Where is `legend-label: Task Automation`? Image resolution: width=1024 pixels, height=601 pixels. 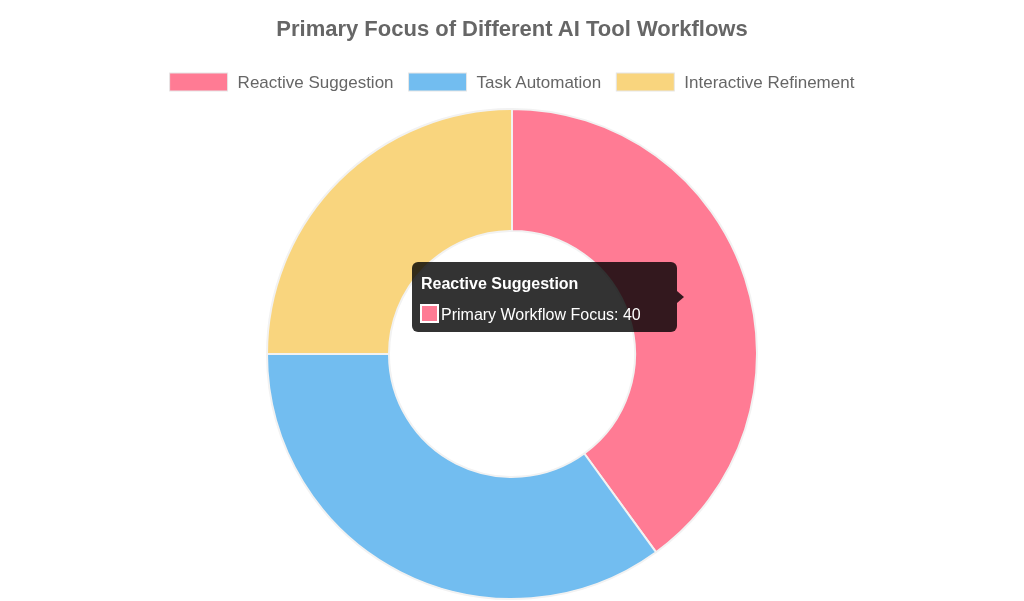
legend-label: Task Automation is located at coordinates (539, 82).